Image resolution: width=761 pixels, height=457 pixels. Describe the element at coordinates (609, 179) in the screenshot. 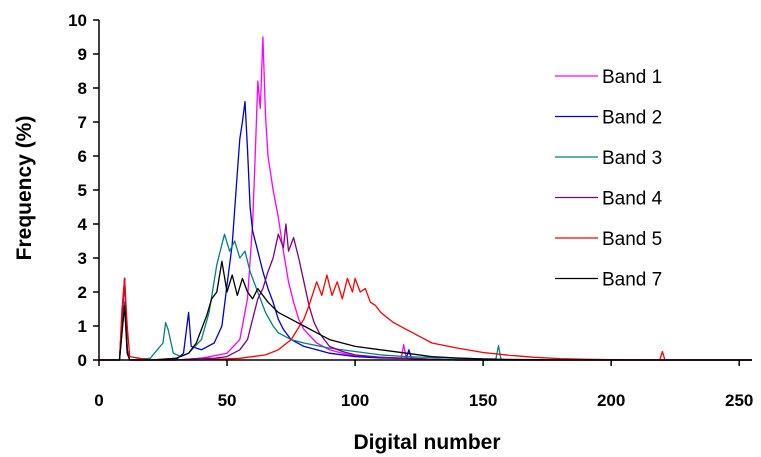

I see `legend: Band 1 Band 2 Band 3 Band 4 Band 5 Band 7` at that location.